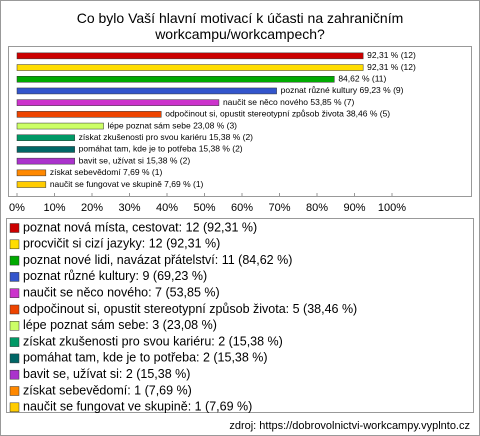 The height and width of the screenshot is (436, 480). I want to click on x-tick-label: 0%, so click(17, 208).